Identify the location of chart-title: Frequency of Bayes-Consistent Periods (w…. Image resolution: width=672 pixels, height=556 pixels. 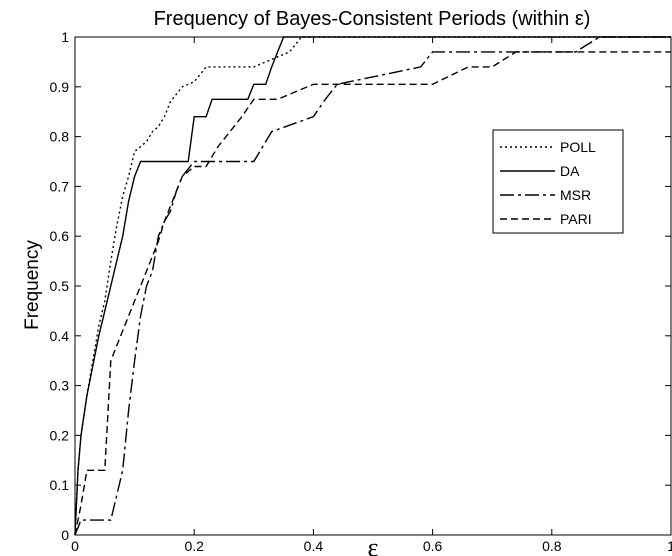
(372, 19).